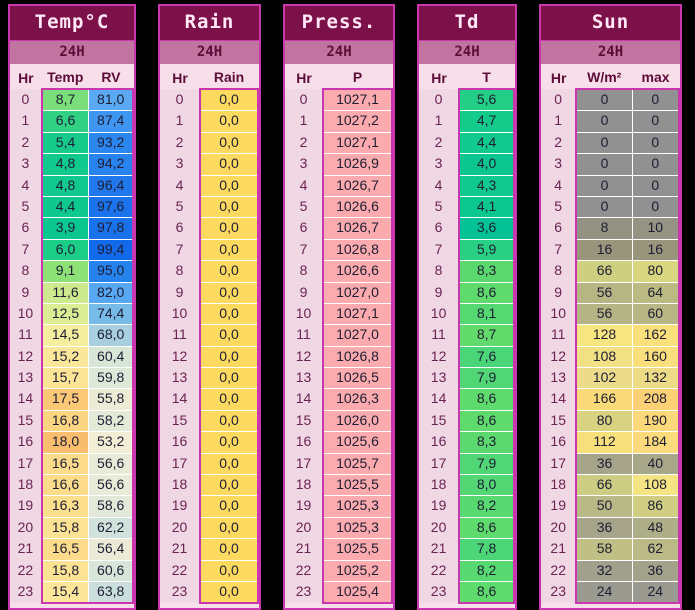 Image resolution: width=695 pixels, height=610 pixels. What do you see at coordinates (65, 100) in the screenshot?
I see `cell-temp-0: 8,7` at bounding box center [65, 100].